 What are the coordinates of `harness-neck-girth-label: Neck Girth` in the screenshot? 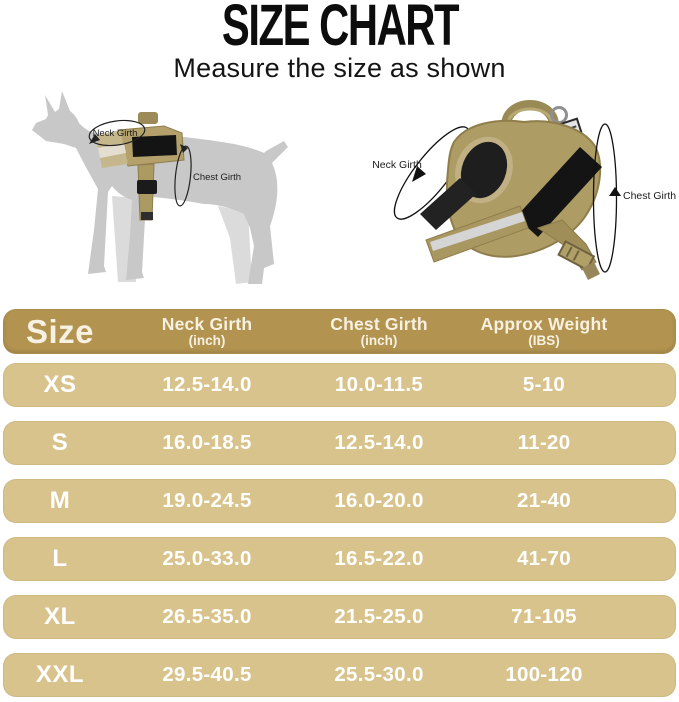 It's located at (397, 165).